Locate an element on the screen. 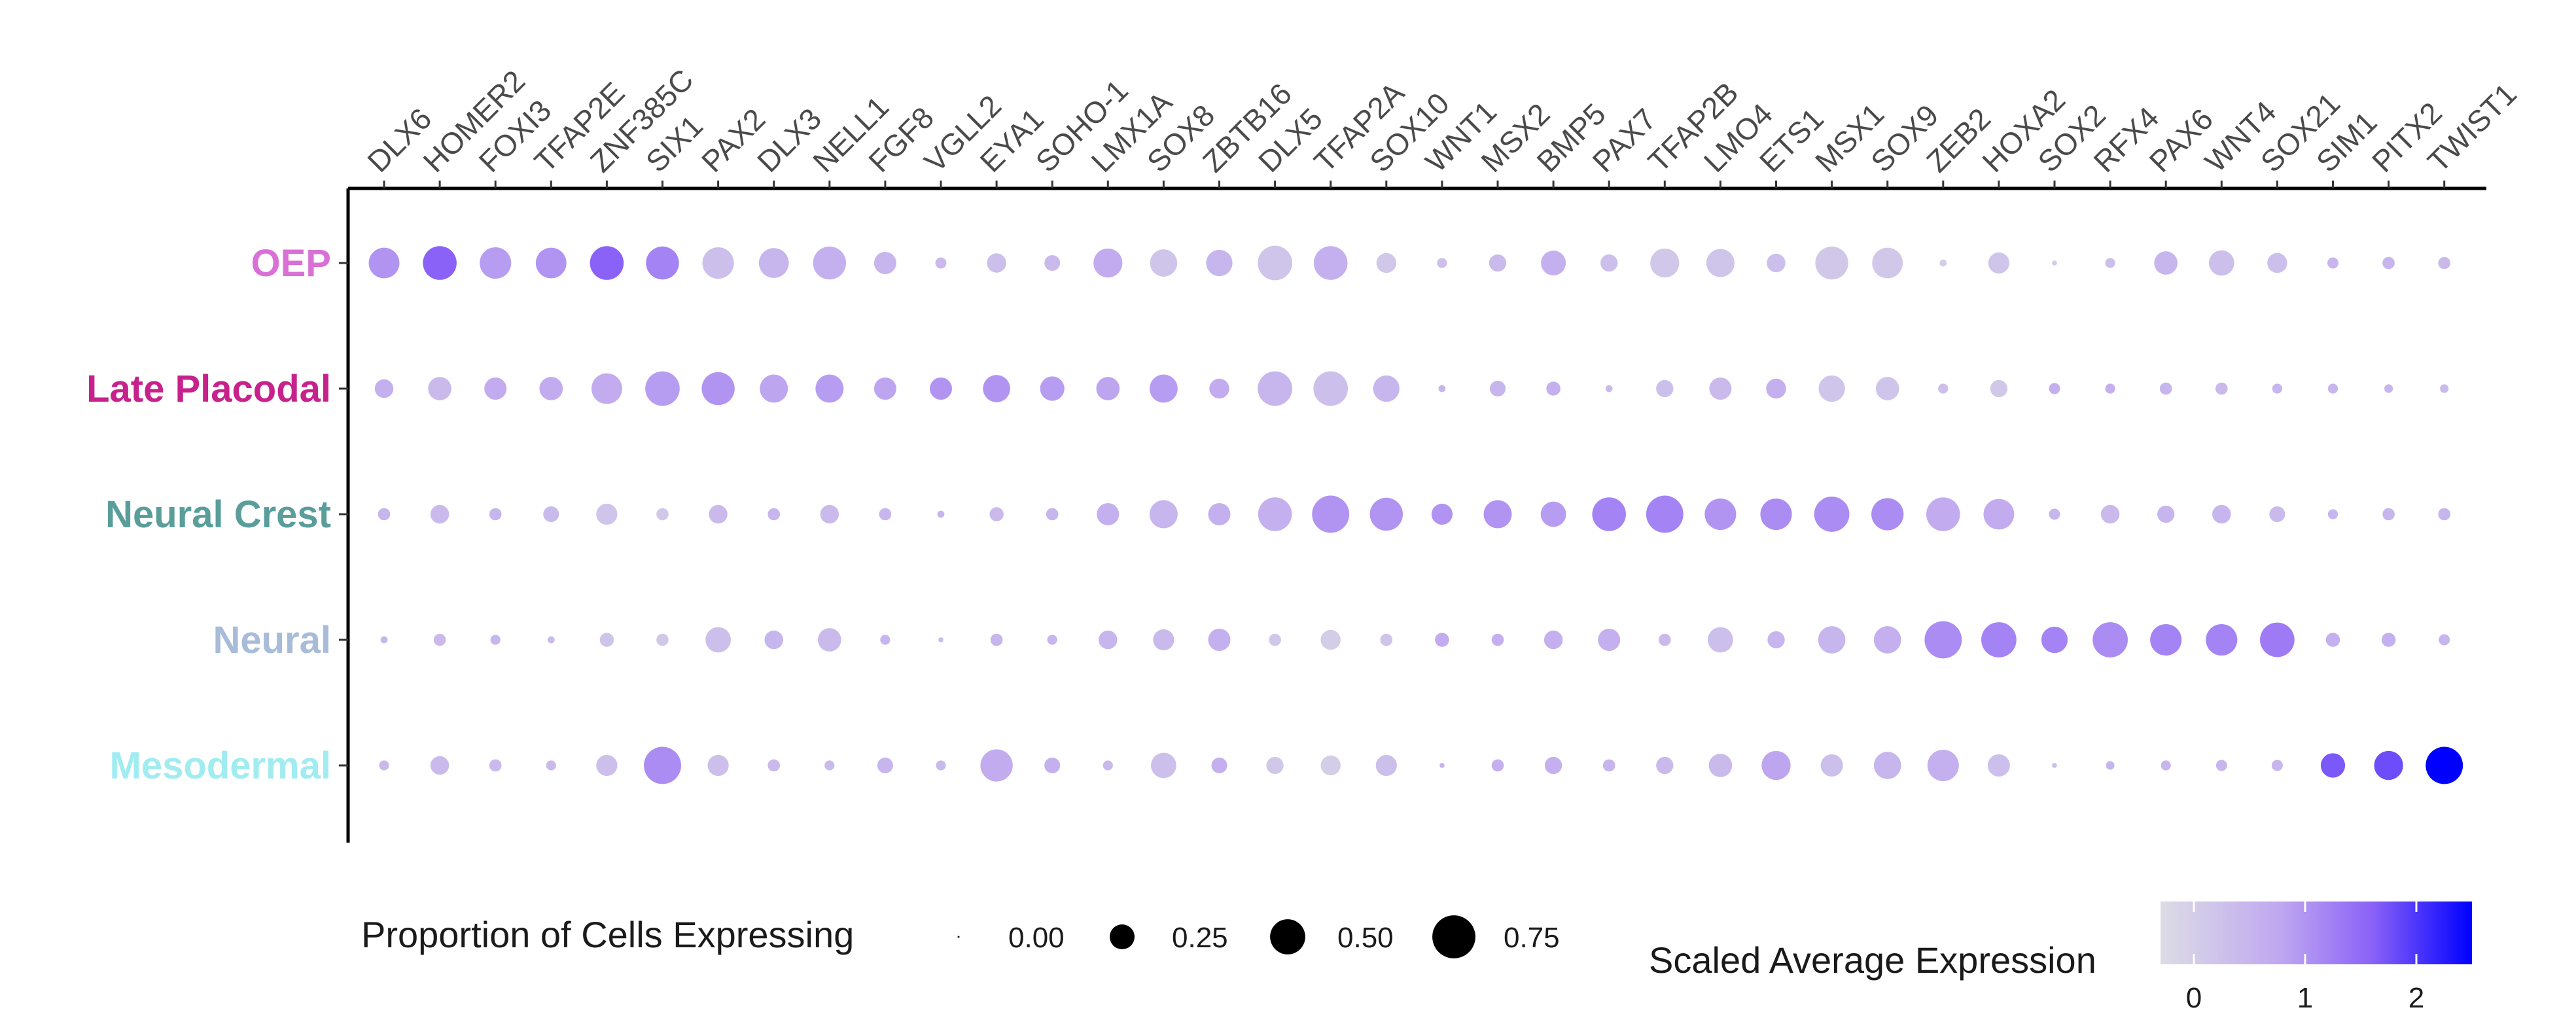  dot-oep-hoxa2 is located at coordinates (1999, 263).